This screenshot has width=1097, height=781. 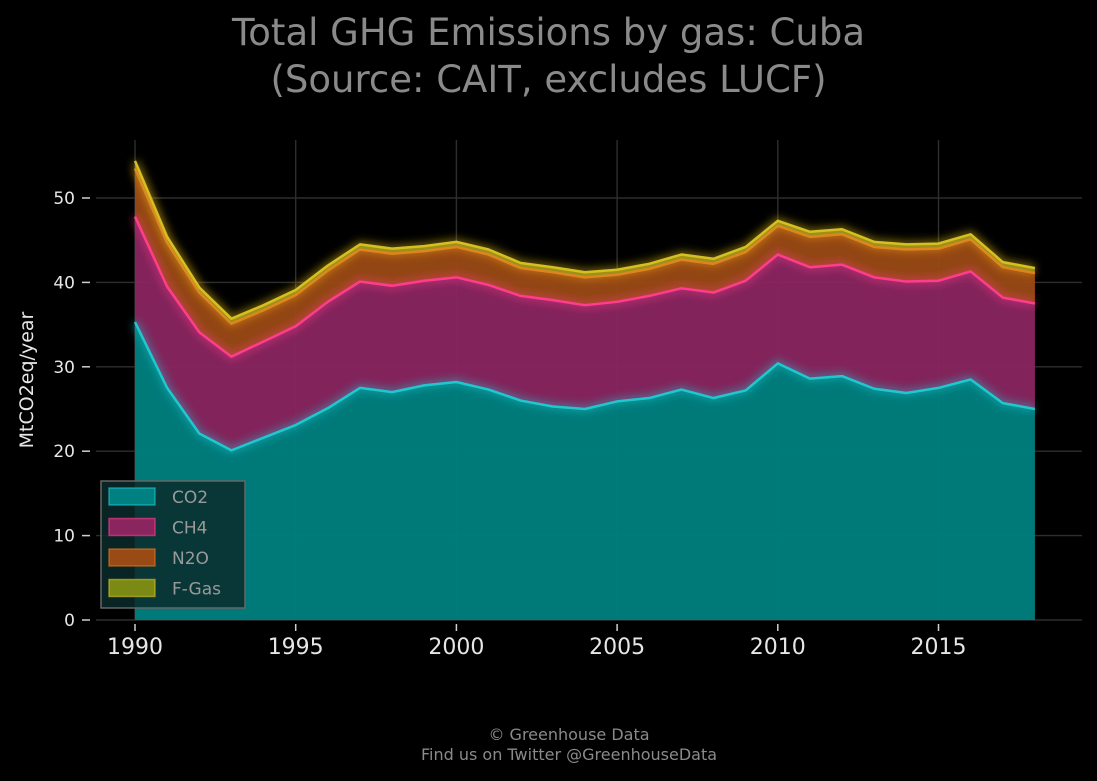 What do you see at coordinates (27, 379) in the screenshot?
I see `y-axis-label: MtCO2eq/year` at bounding box center [27, 379].